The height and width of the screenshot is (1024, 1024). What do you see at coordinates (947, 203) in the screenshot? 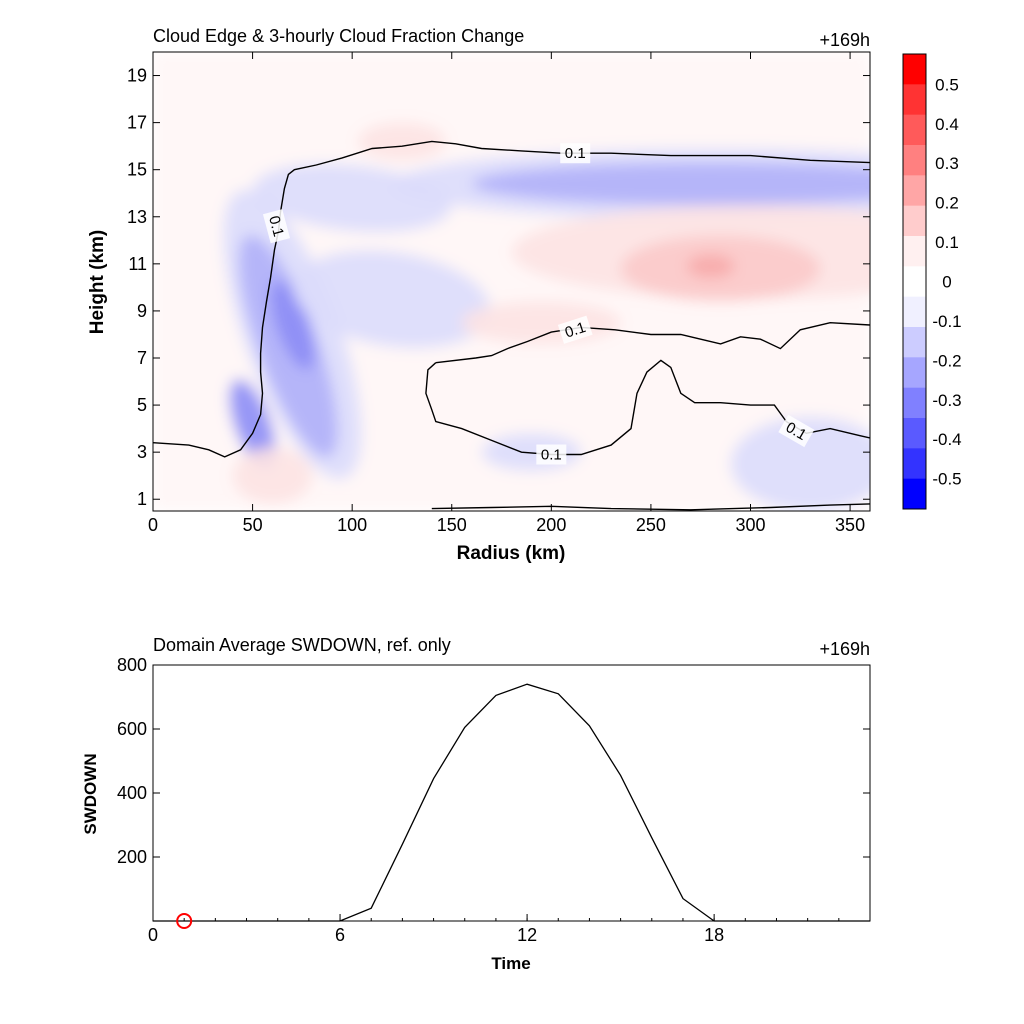
I see `colorbar-label: 0.2` at bounding box center [947, 203].